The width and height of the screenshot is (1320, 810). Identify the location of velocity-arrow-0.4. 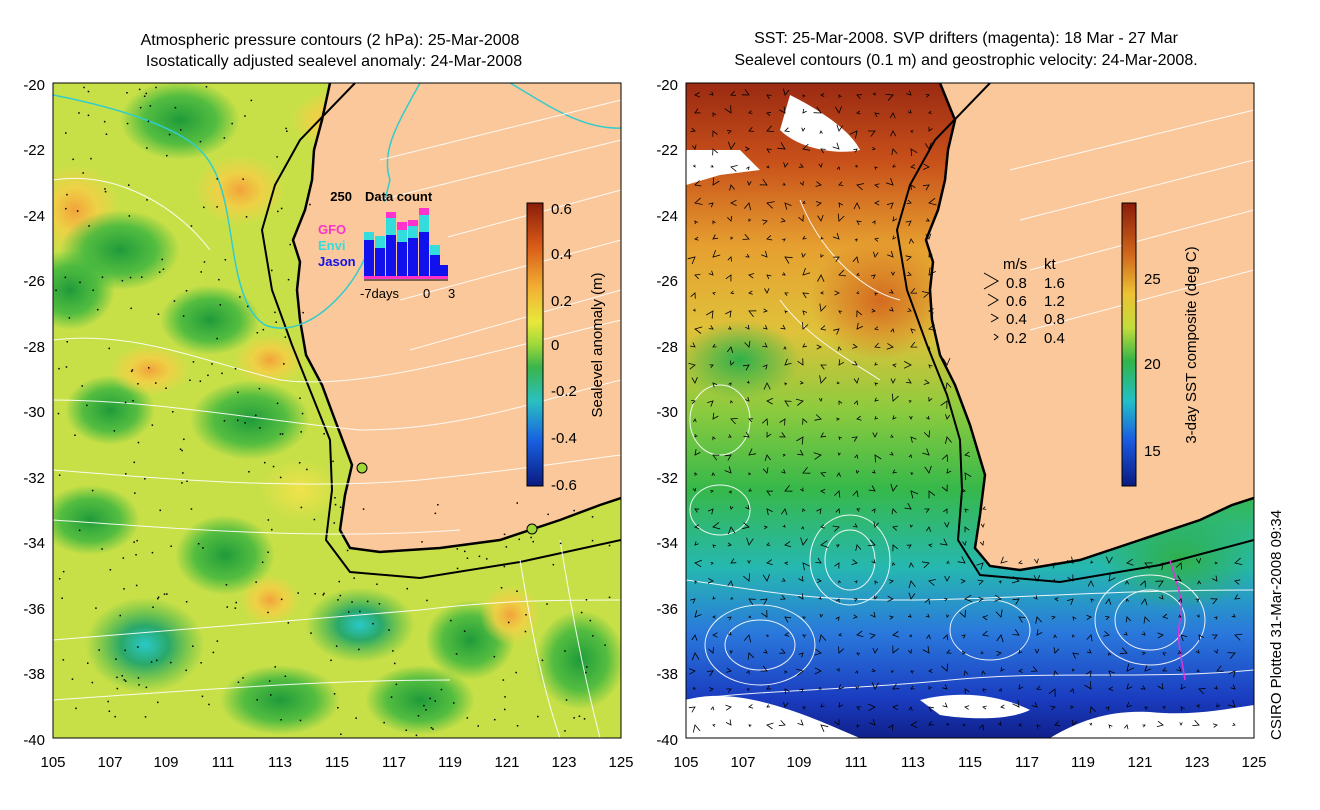
(995, 318).